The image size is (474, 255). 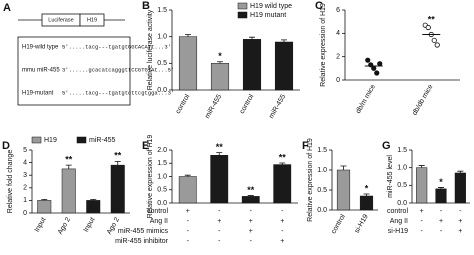 I want to click on y-axis-label: miR-455 level, so click(x=390, y=176).